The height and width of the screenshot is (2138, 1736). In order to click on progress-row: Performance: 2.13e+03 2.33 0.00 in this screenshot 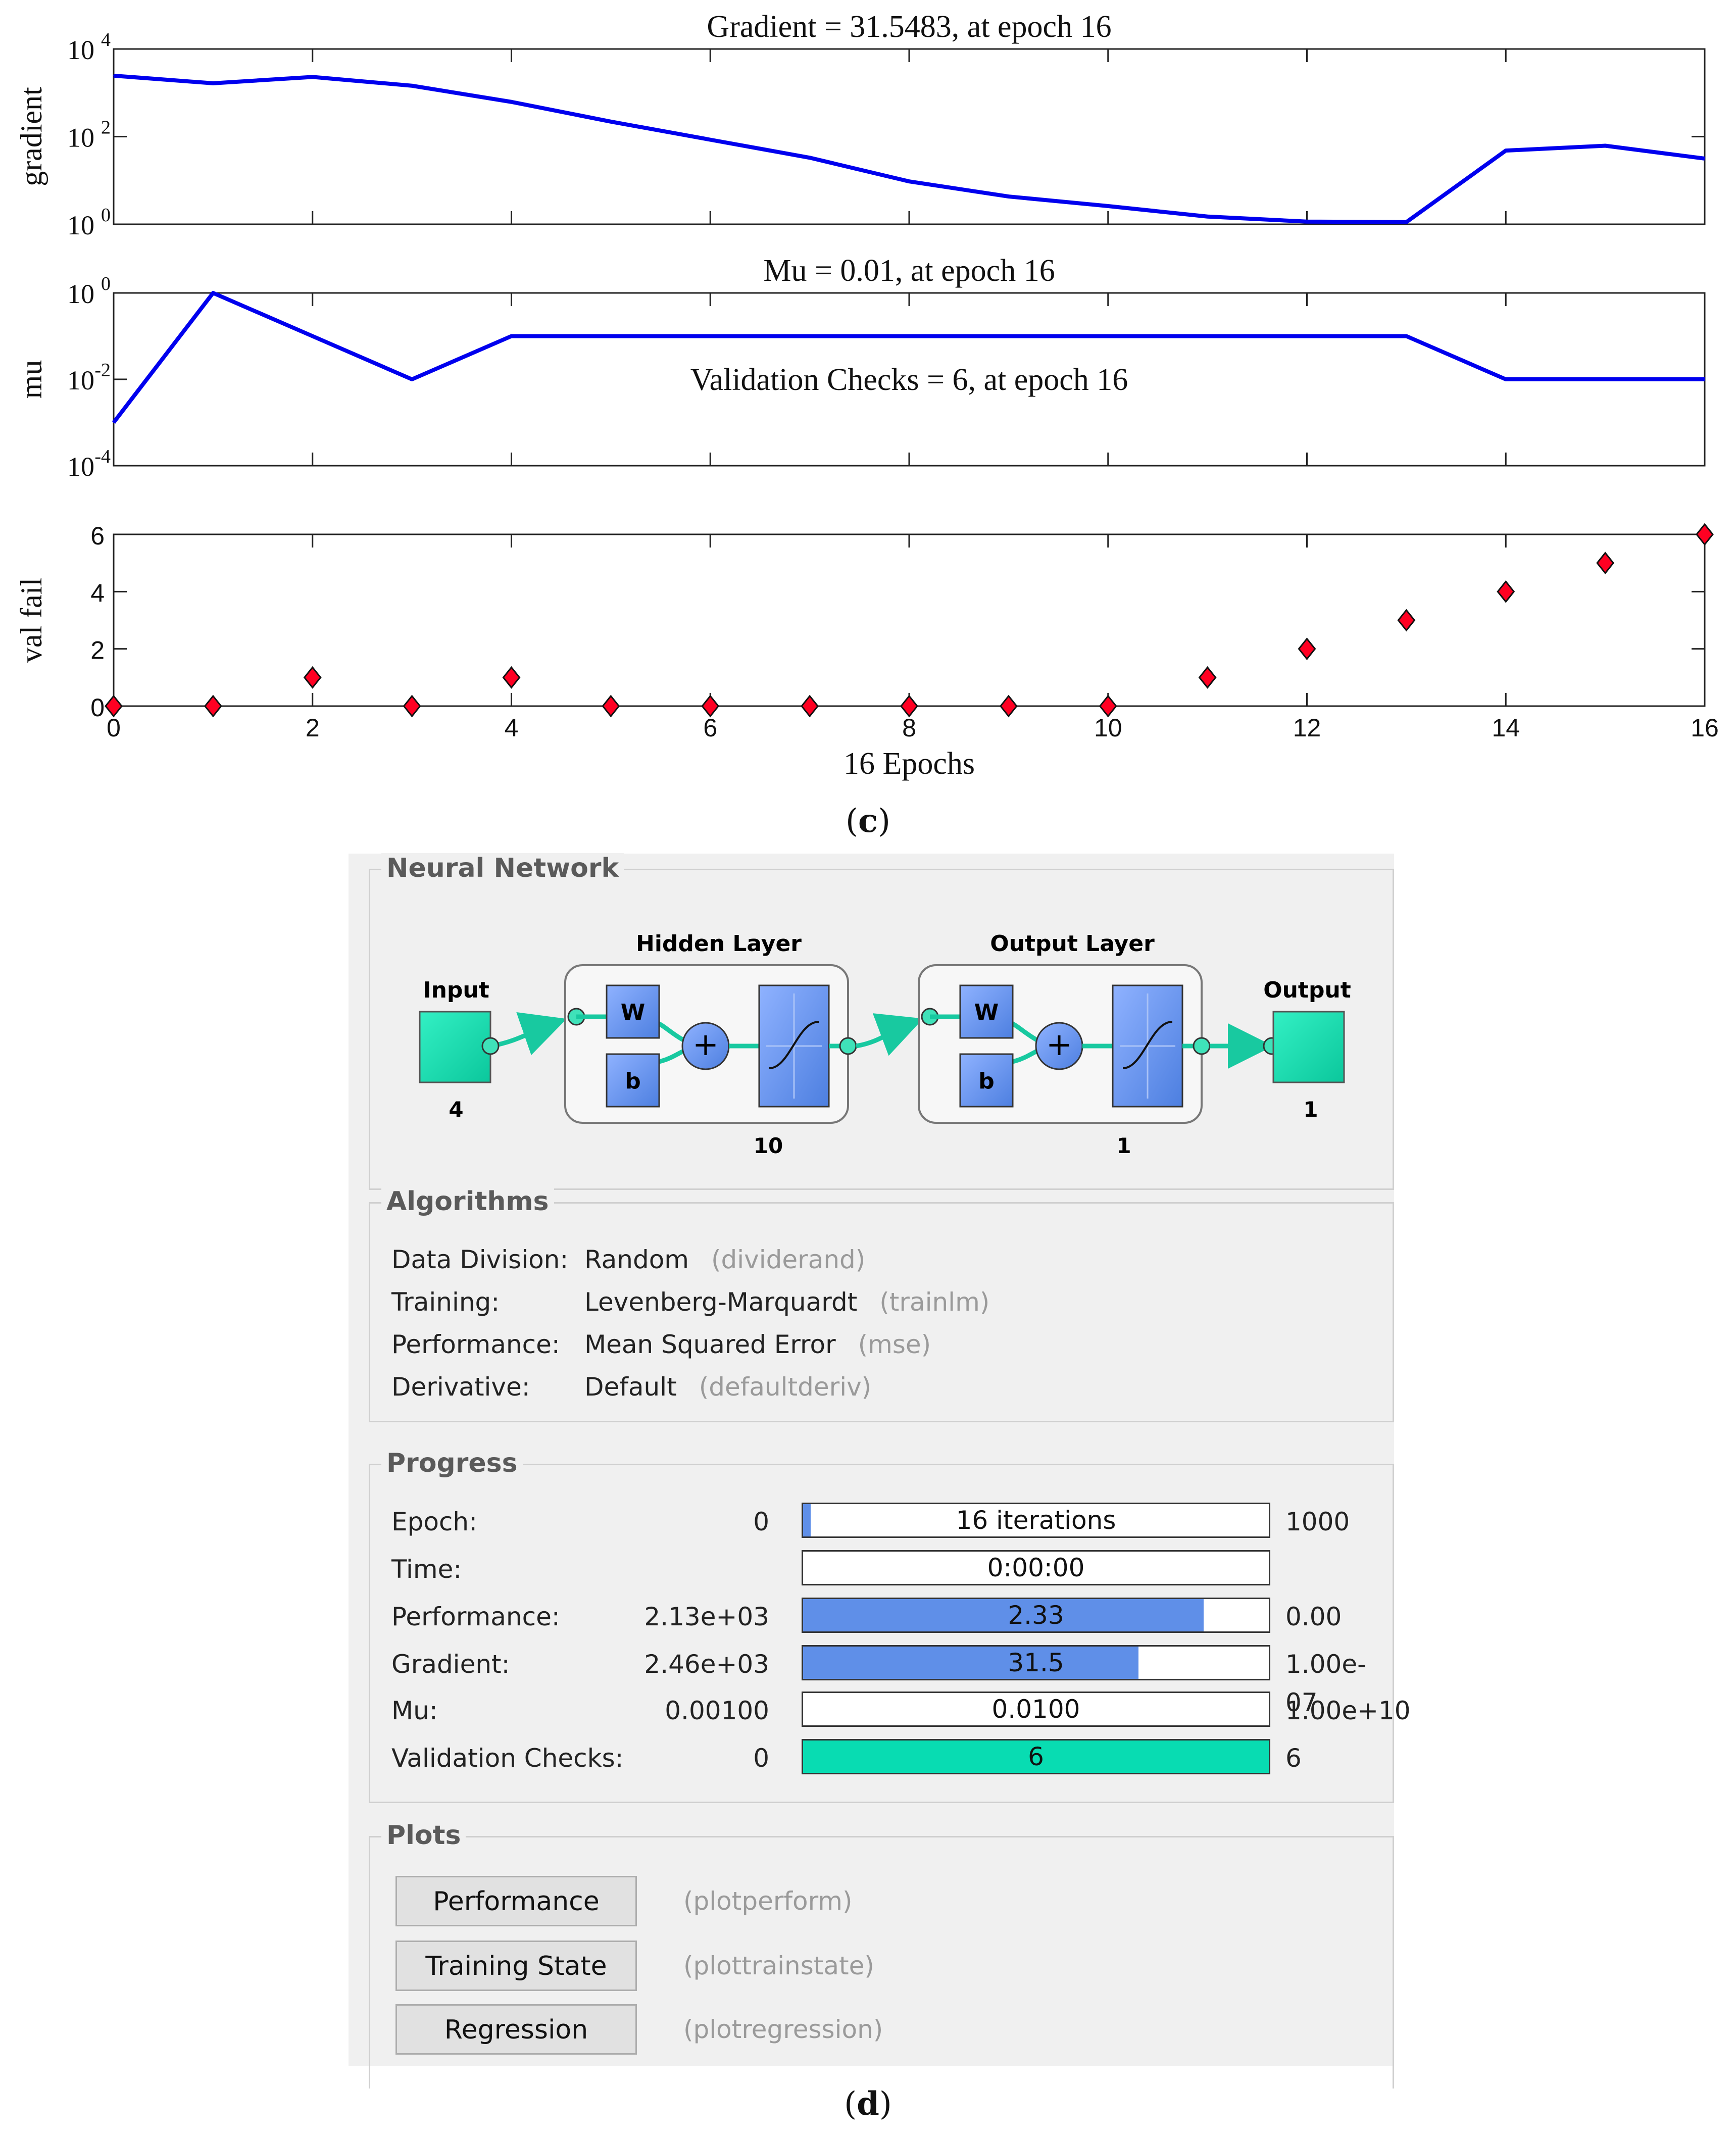, I will do `click(886, 1617)`.